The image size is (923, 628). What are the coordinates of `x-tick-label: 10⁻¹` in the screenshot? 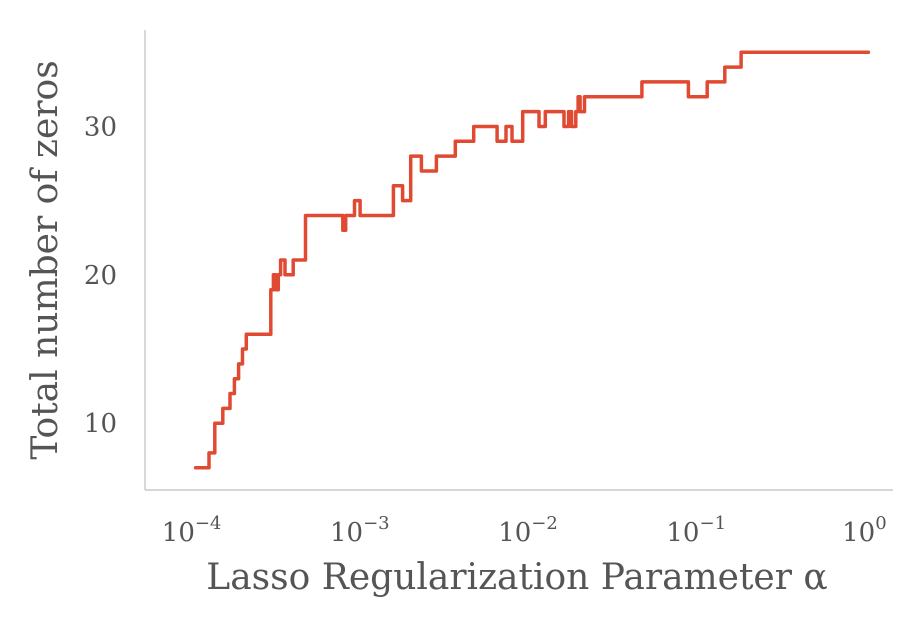 It's located at (696, 530).